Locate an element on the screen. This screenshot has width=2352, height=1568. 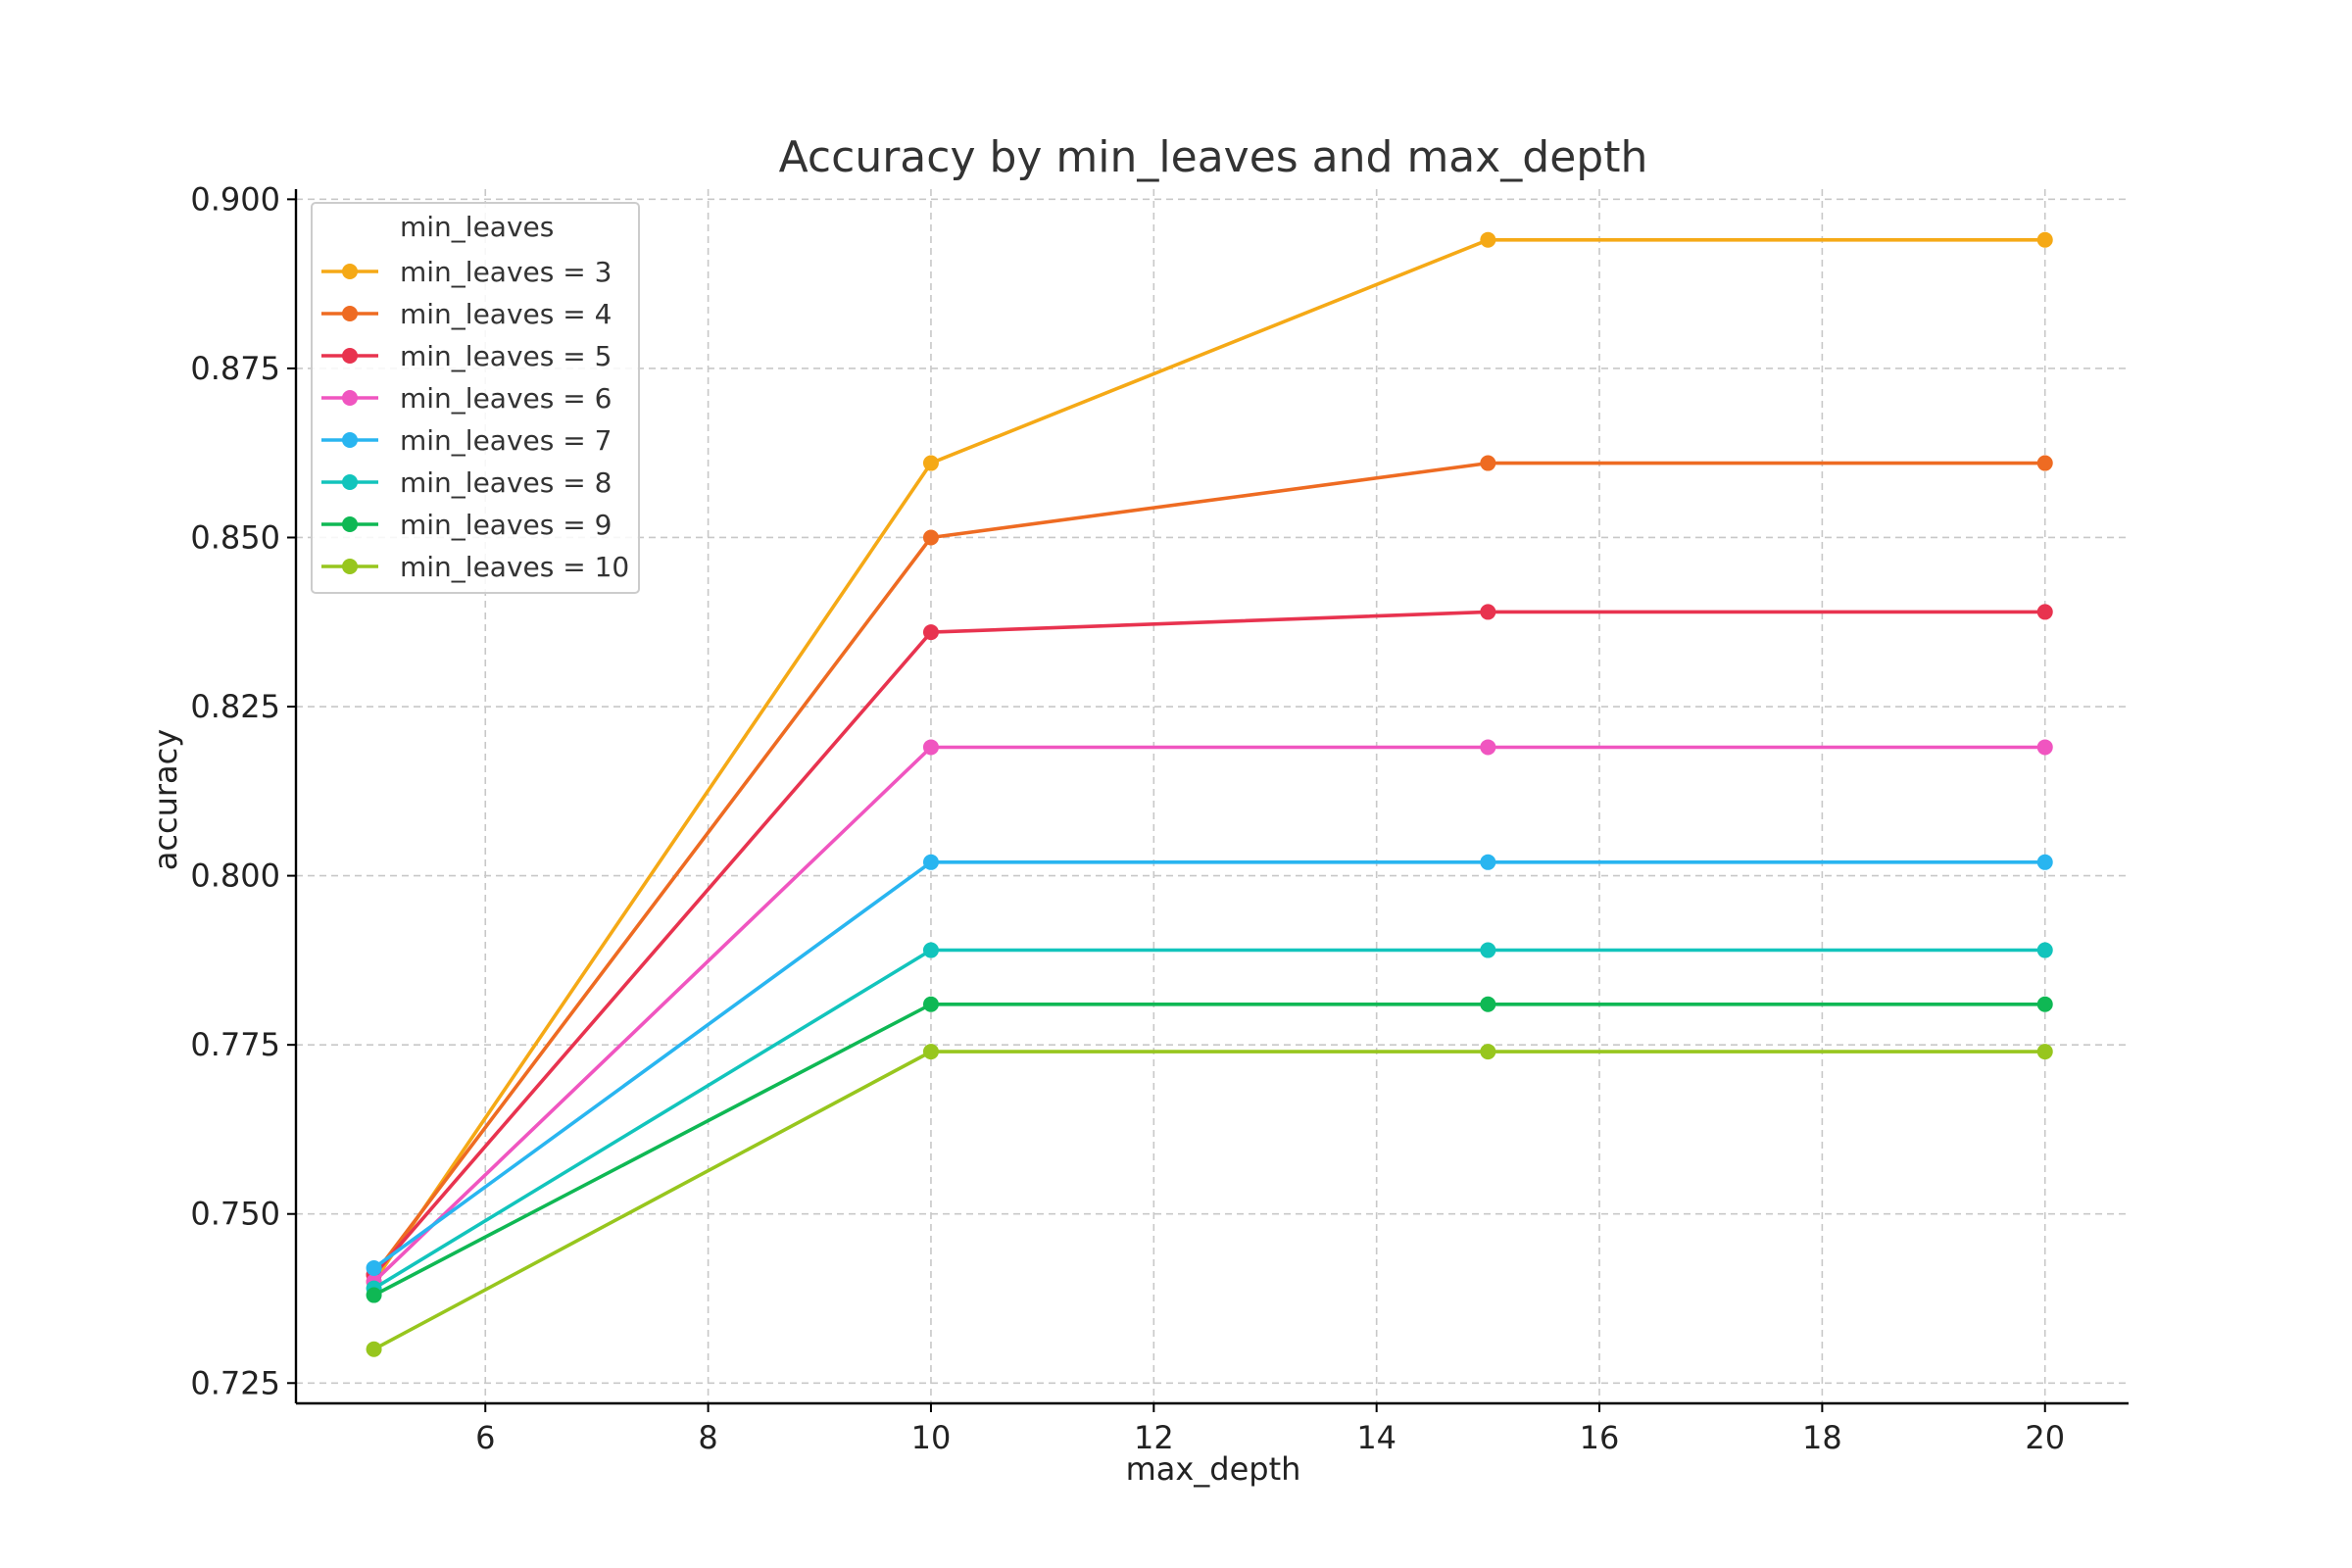
x-axis-label: max_depth is located at coordinates (1213, 1469).